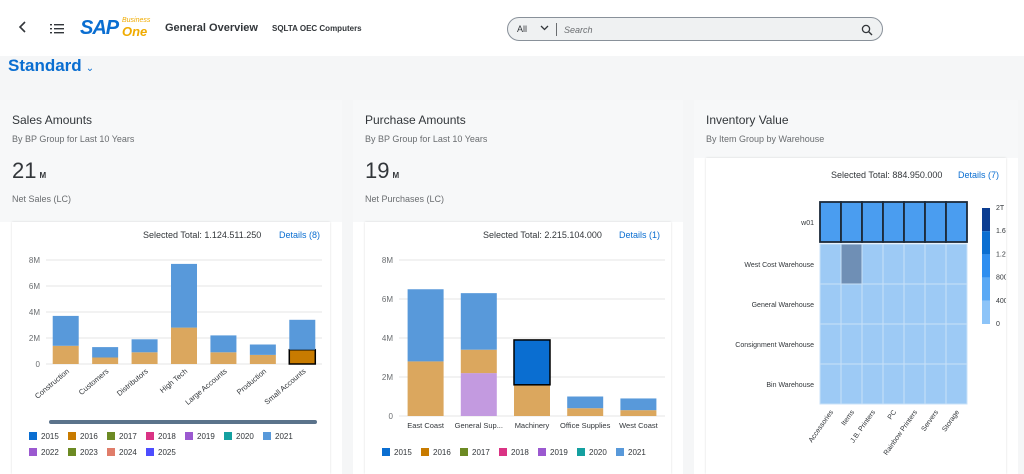 The image size is (1024, 474). Describe the element at coordinates (1001, 231) in the screenshot. I see `color-scale-label: 1.6T` at that location.